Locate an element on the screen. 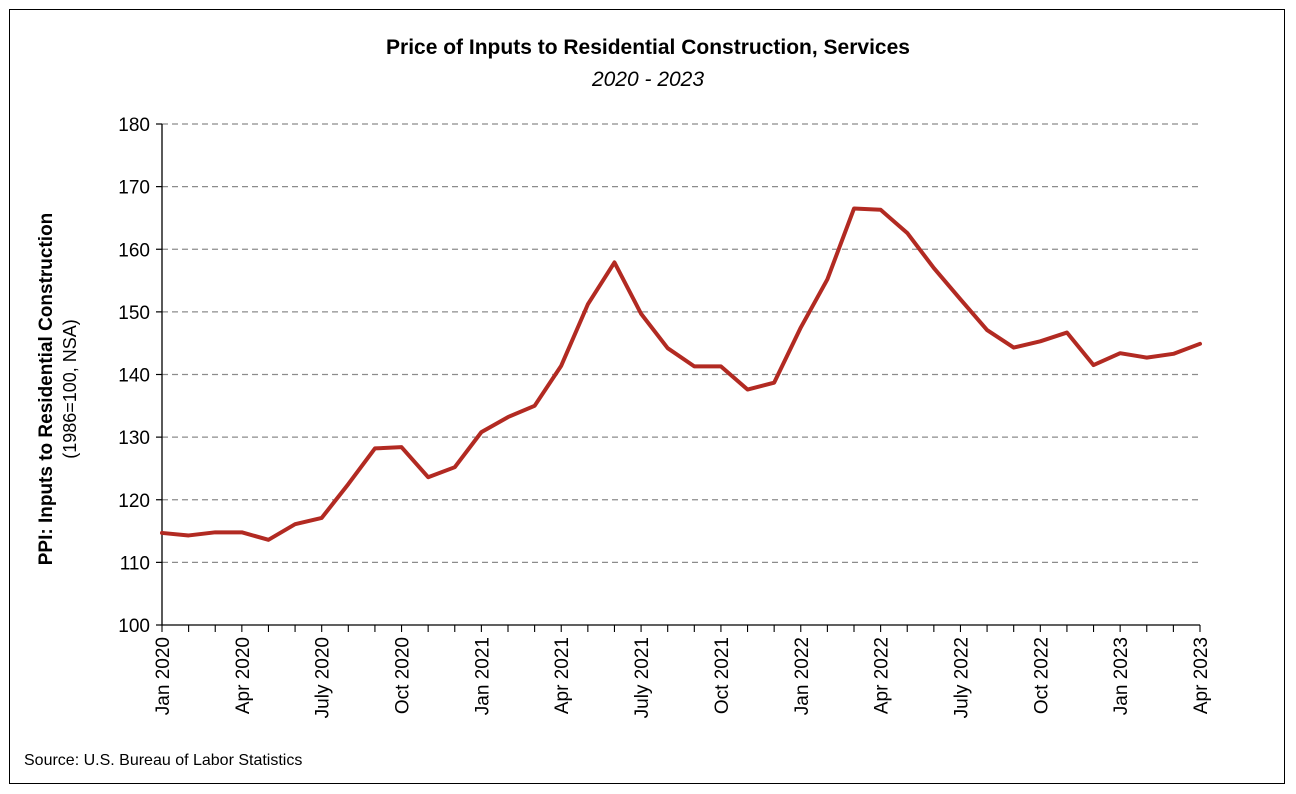 The width and height of the screenshot is (1296, 794). x-tick-label: Jan 2021 is located at coordinates (482, 676).